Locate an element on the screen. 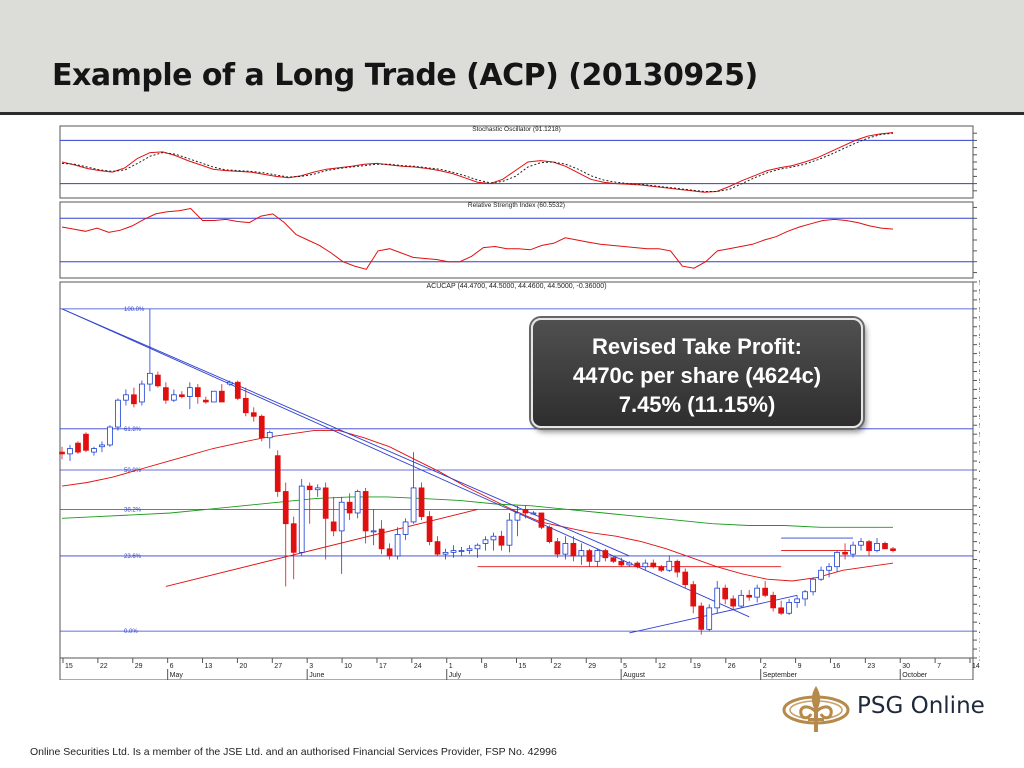 The width and height of the screenshot is (1024, 768). fib-label: 100.0% is located at coordinates (134, 310).